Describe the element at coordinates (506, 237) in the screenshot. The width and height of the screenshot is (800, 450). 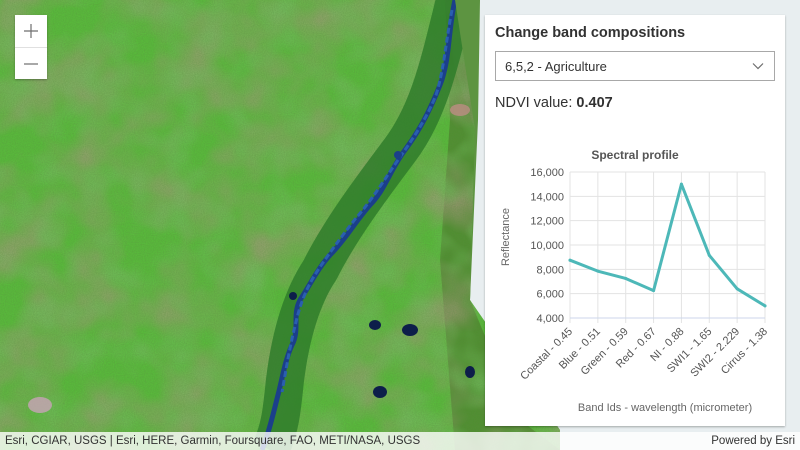
I see `chart-y-axis-label: Reflectance` at that location.